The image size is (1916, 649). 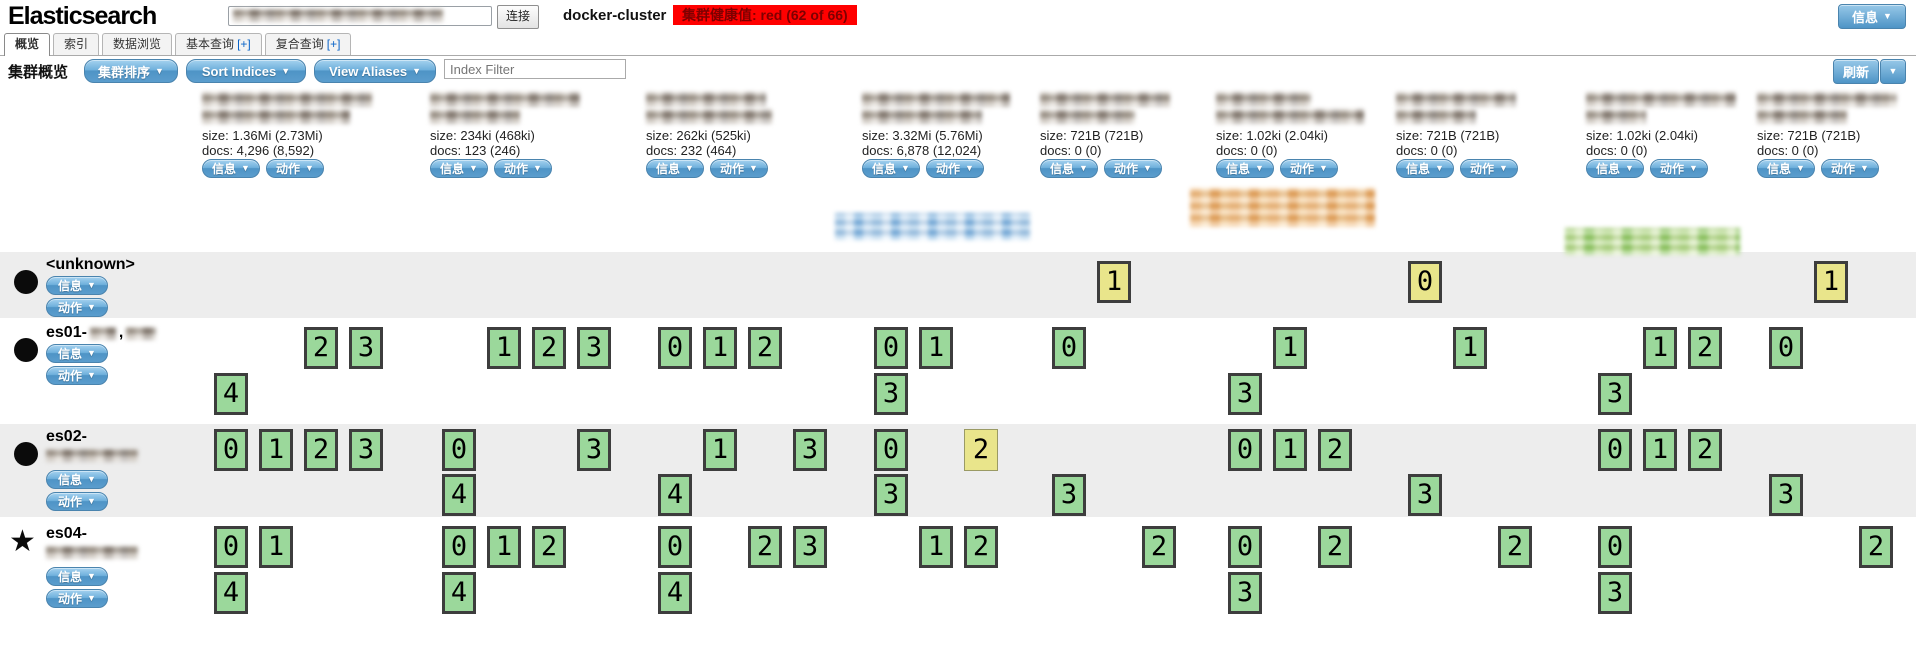 What do you see at coordinates (137, 44) in the screenshot?
I see `tab-data-browser: 数据浏览` at bounding box center [137, 44].